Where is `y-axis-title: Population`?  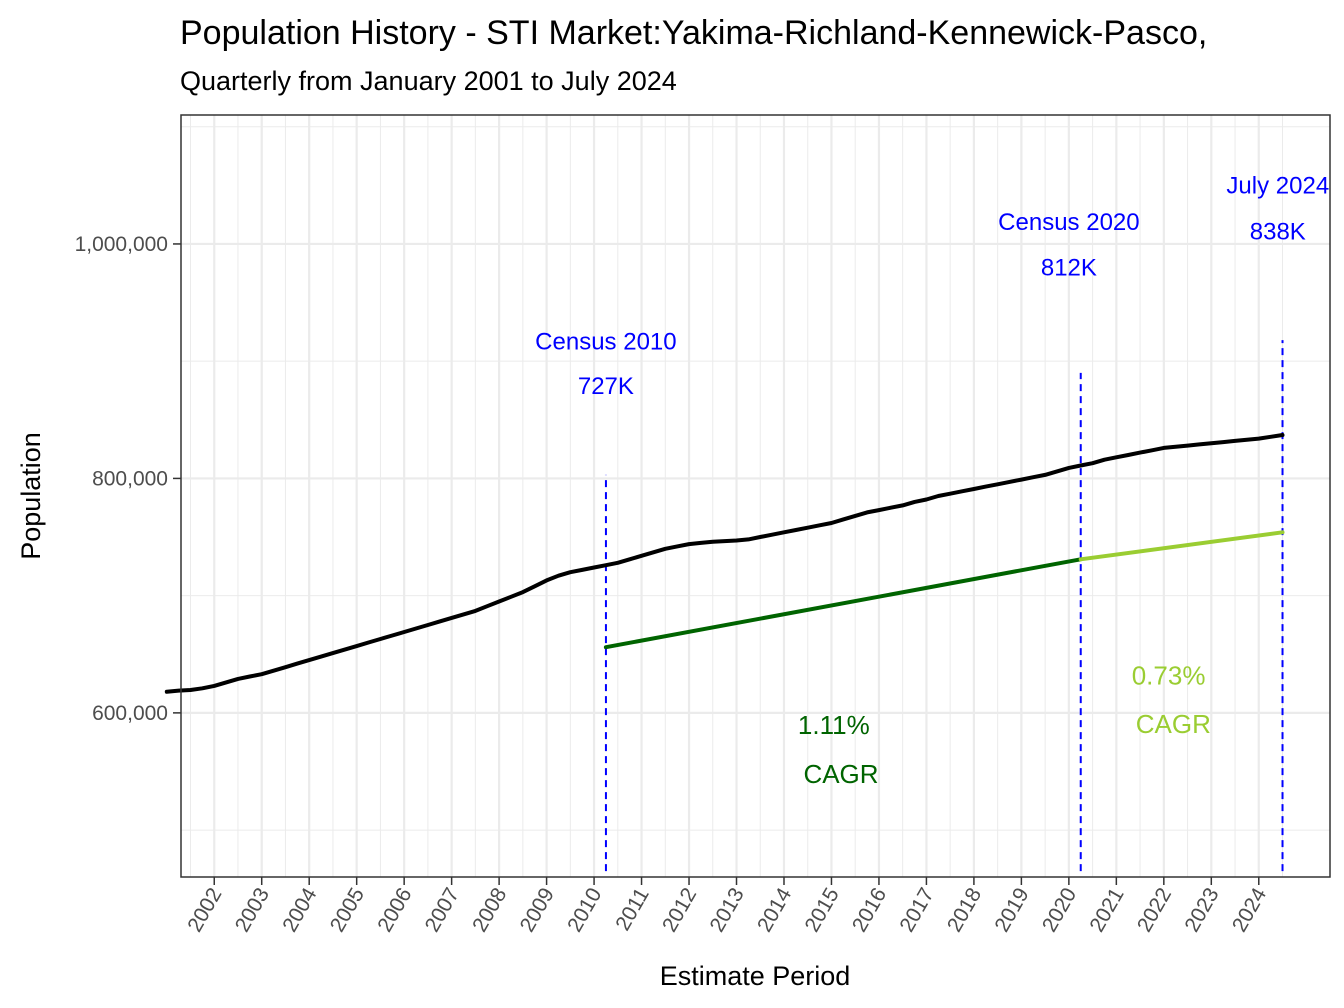
y-axis-title: Population is located at coordinates (31, 496).